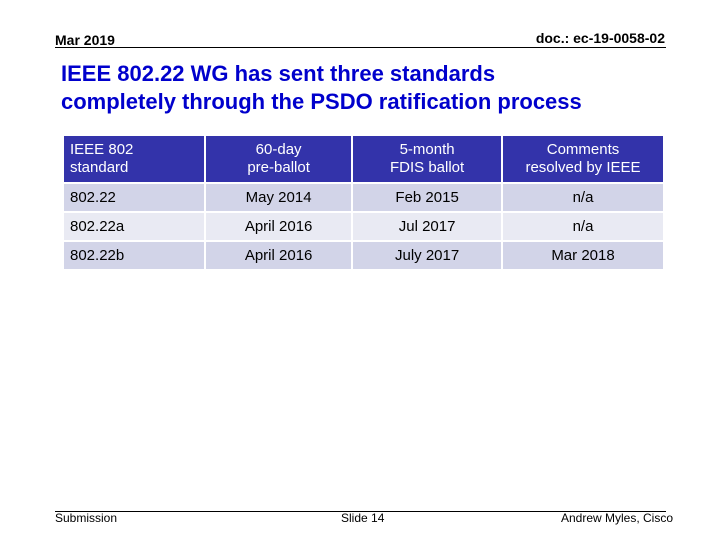 Image resolution: width=720 pixels, height=540 pixels. Describe the element at coordinates (86, 518) in the screenshot. I see `footer-submission: Submission` at that location.